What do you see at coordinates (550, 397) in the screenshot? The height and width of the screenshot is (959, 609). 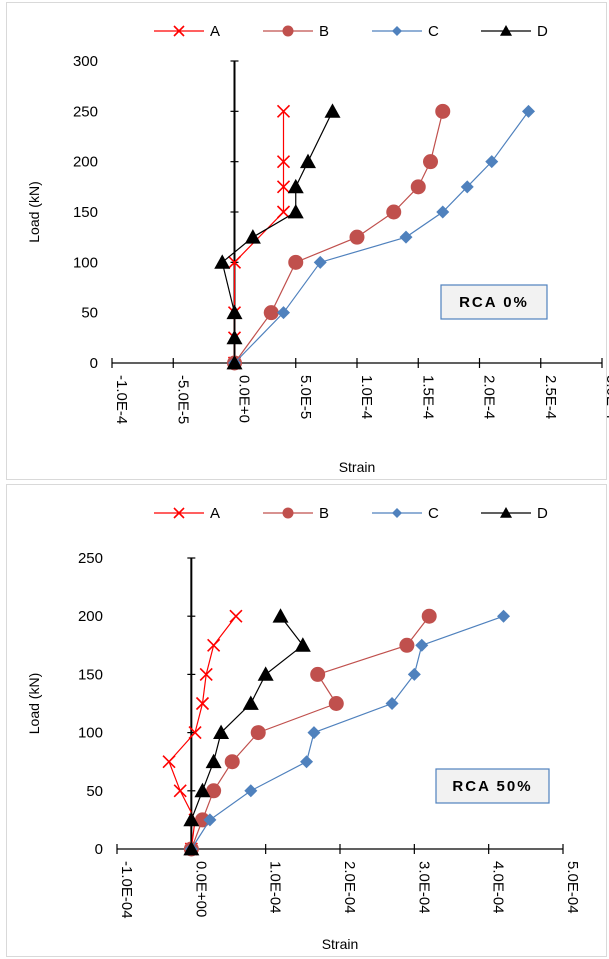 I see `x-tick-label: 2.5E-4` at bounding box center [550, 397].